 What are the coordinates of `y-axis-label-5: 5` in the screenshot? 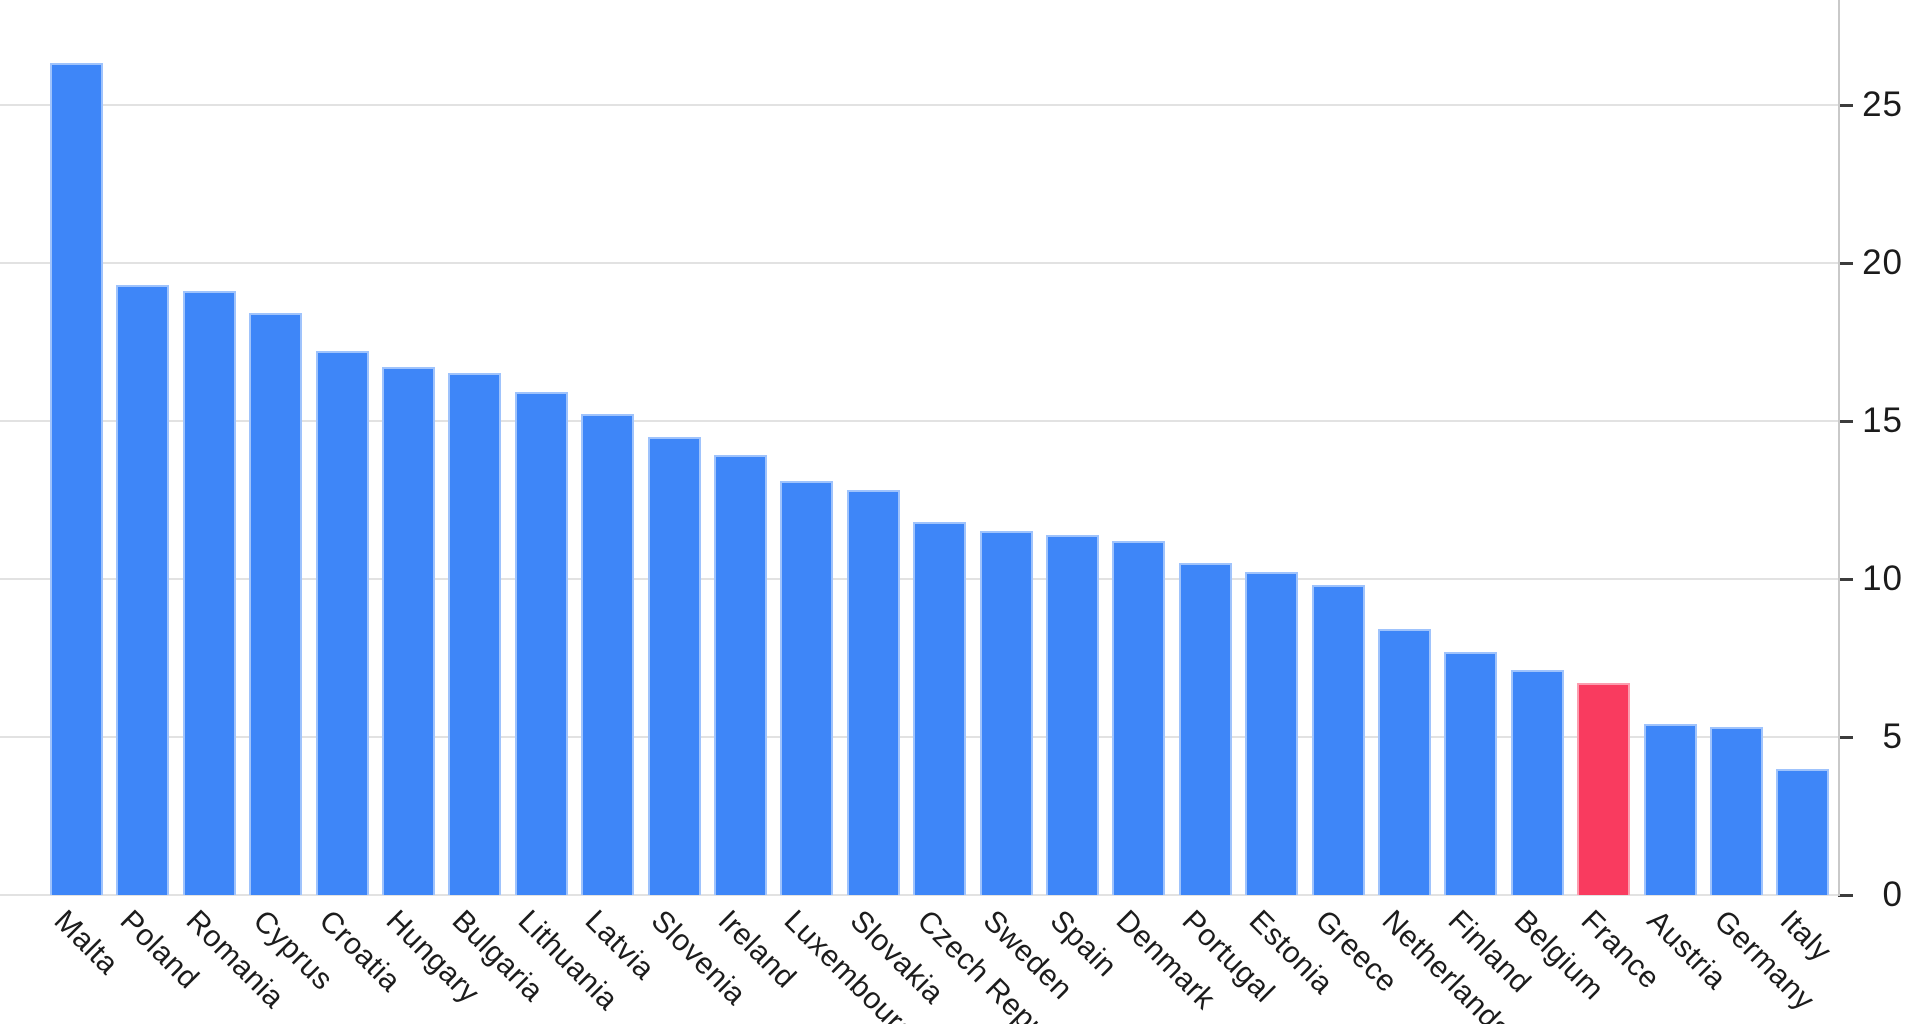 It's located at (1892, 736).